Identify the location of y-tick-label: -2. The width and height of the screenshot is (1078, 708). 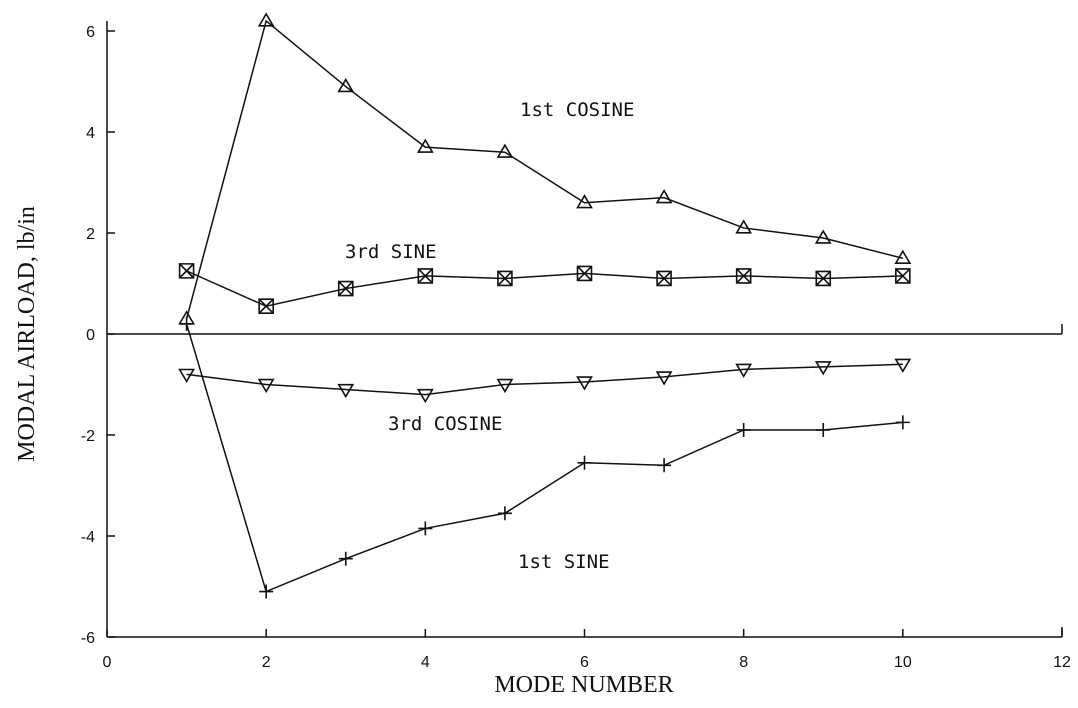
(88, 436).